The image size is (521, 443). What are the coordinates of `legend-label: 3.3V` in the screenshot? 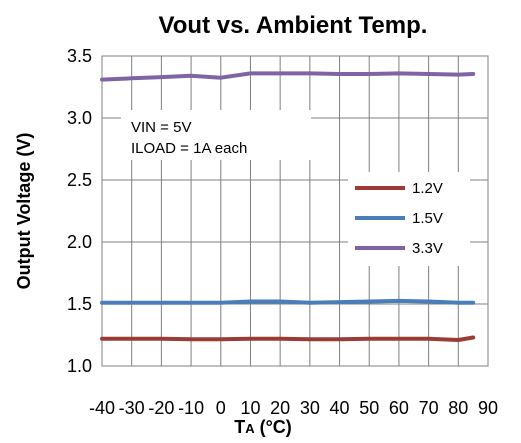 It's located at (427, 248).